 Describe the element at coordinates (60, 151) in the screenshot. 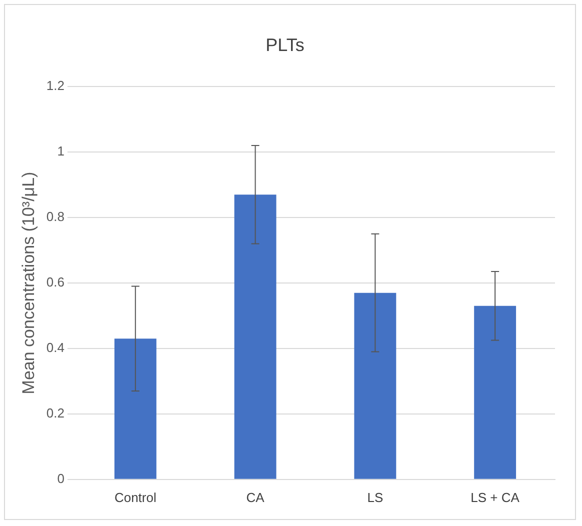

I see `y-tick-label: 1` at that location.